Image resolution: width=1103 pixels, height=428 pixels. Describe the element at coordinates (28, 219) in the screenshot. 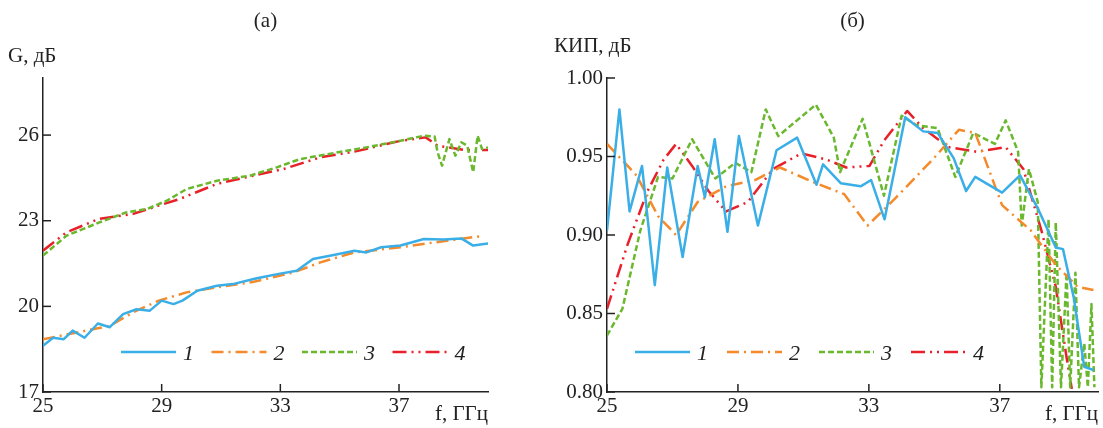

I see `y-tick-label: 23` at that location.